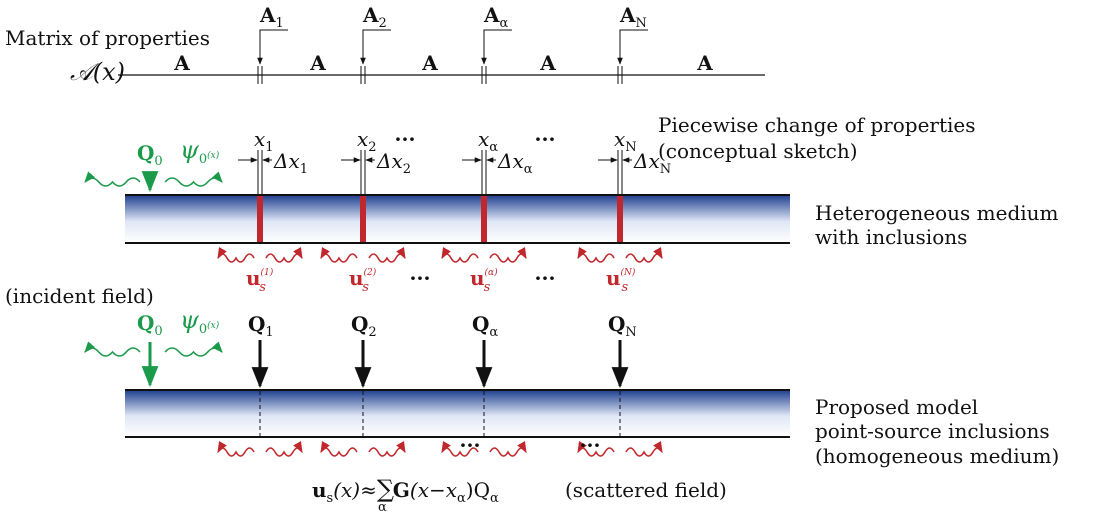  What do you see at coordinates (937, 456) in the screenshot?
I see `model-label: (homogeneous medium)` at bounding box center [937, 456].